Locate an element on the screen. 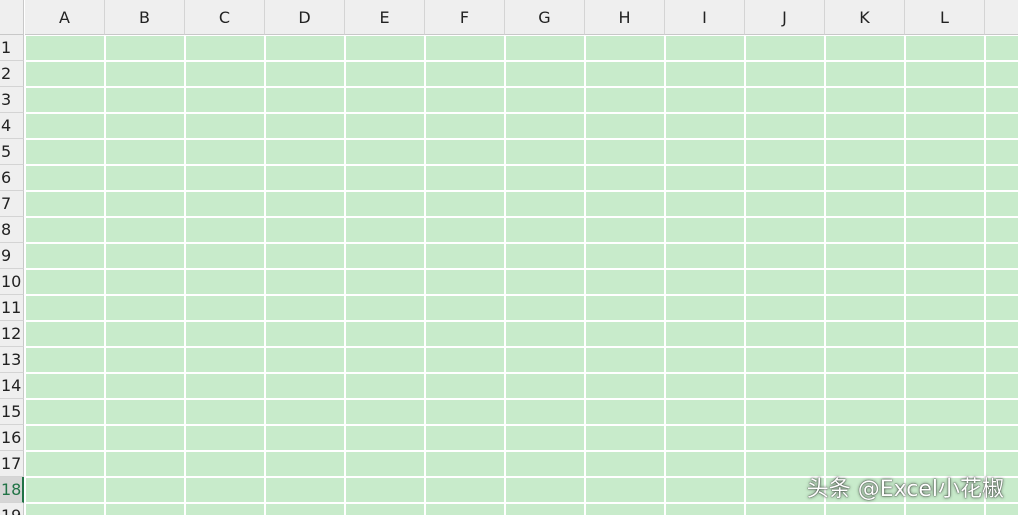 Image resolution: width=1018 pixels, height=515 pixels. row-header: 6 is located at coordinates (12, 178).